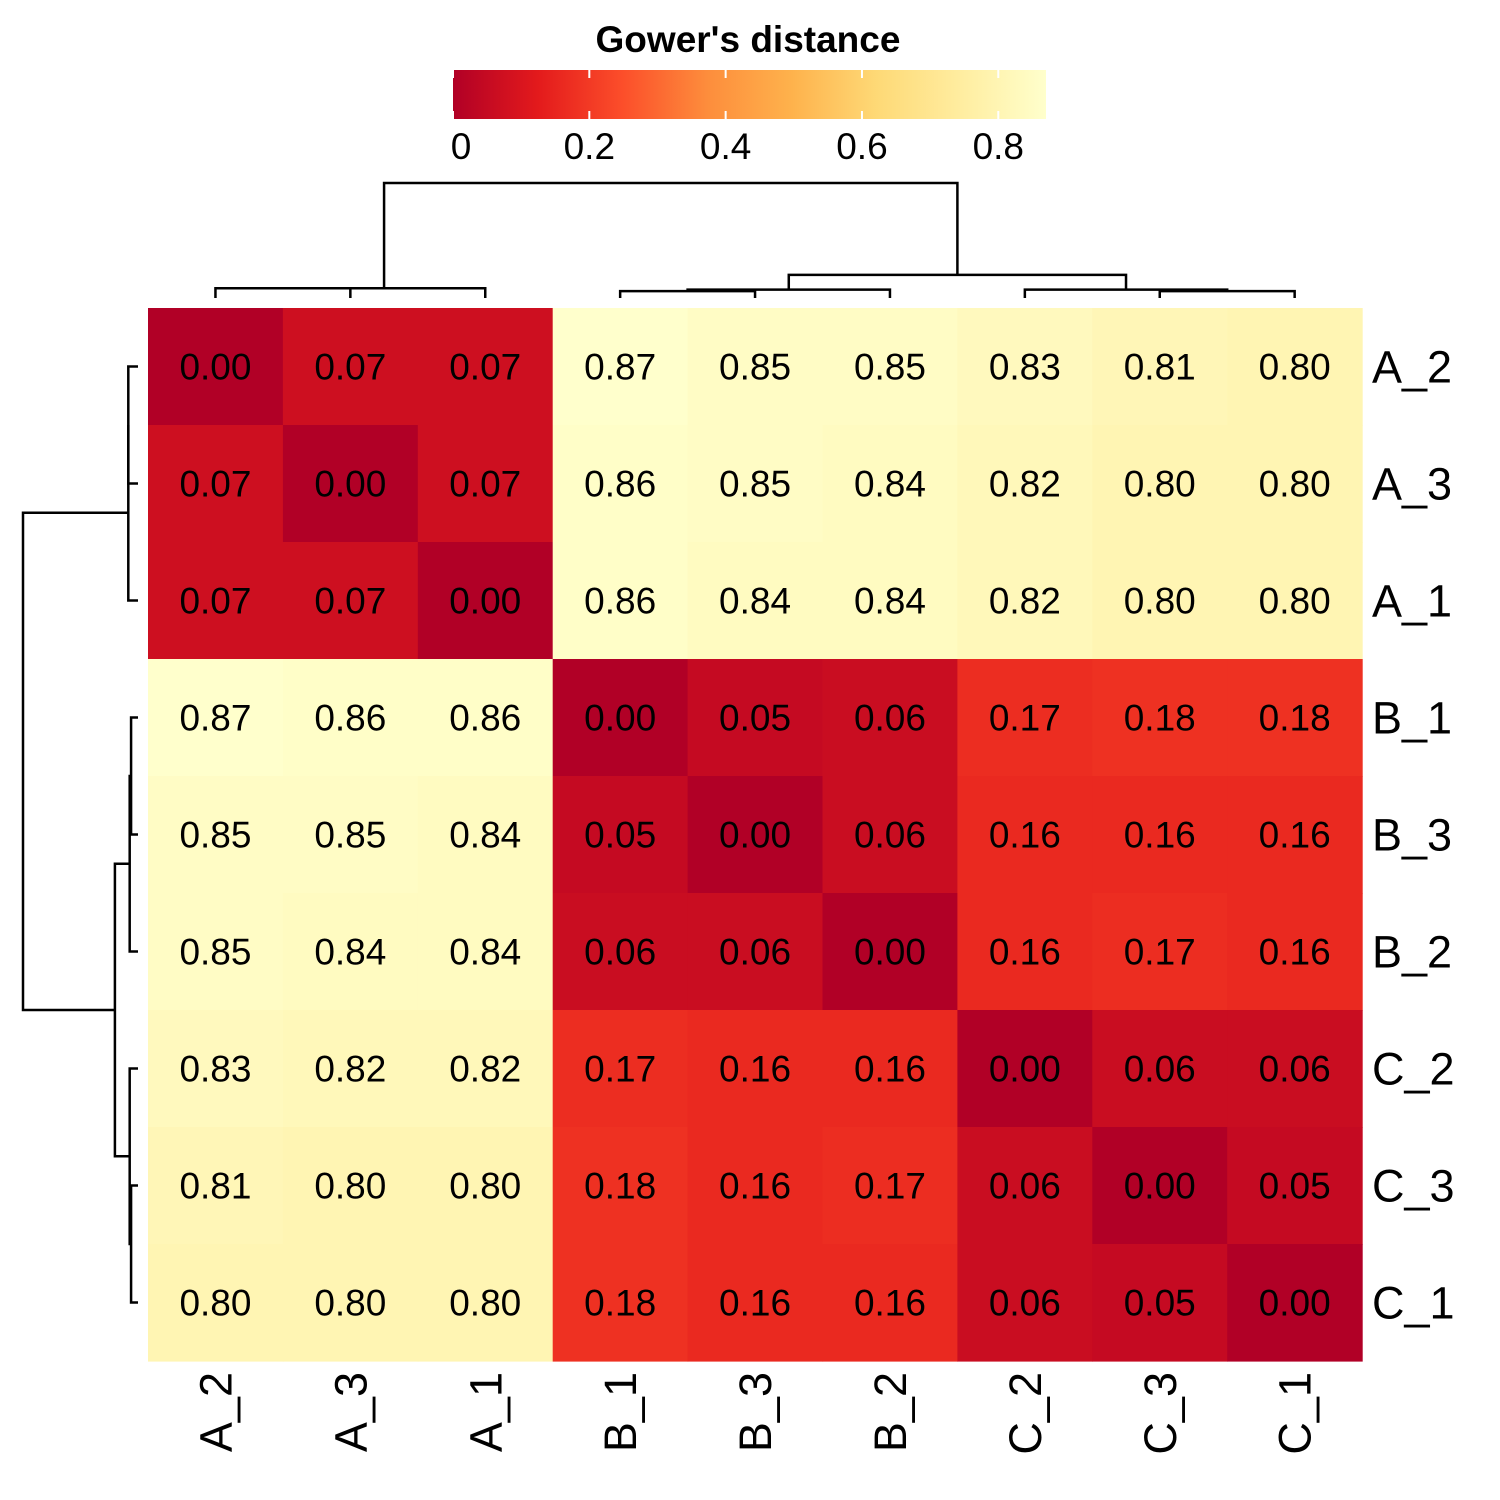 The height and width of the screenshot is (1500, 1500). I want to click on row-label: C_1, so click(1413, 1303).